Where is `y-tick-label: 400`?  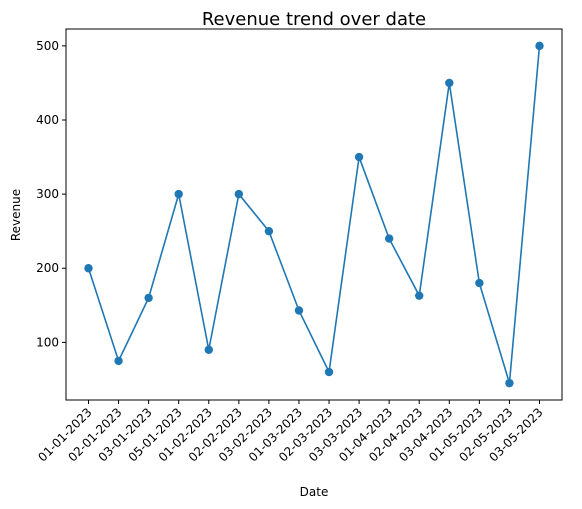
y-tick-label: 400 is located at coordinates (47, 120).